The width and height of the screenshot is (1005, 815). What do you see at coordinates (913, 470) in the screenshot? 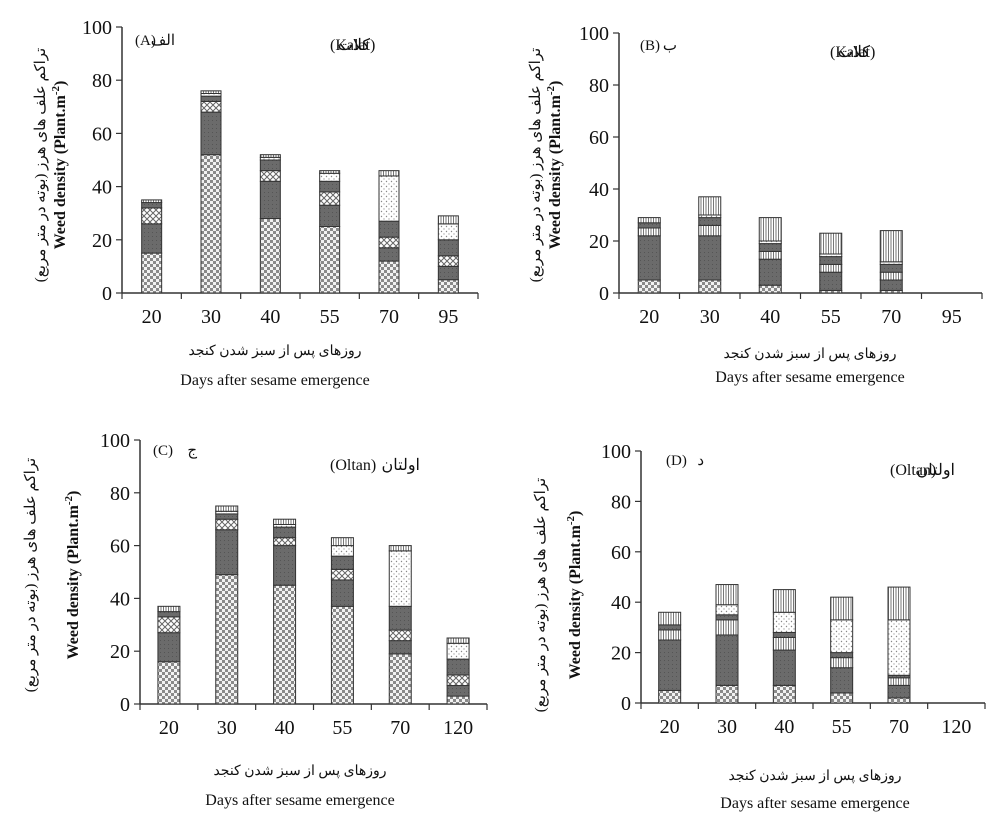
I see `panel-d-location: (Oltan)` at bounding box center [913, 470].